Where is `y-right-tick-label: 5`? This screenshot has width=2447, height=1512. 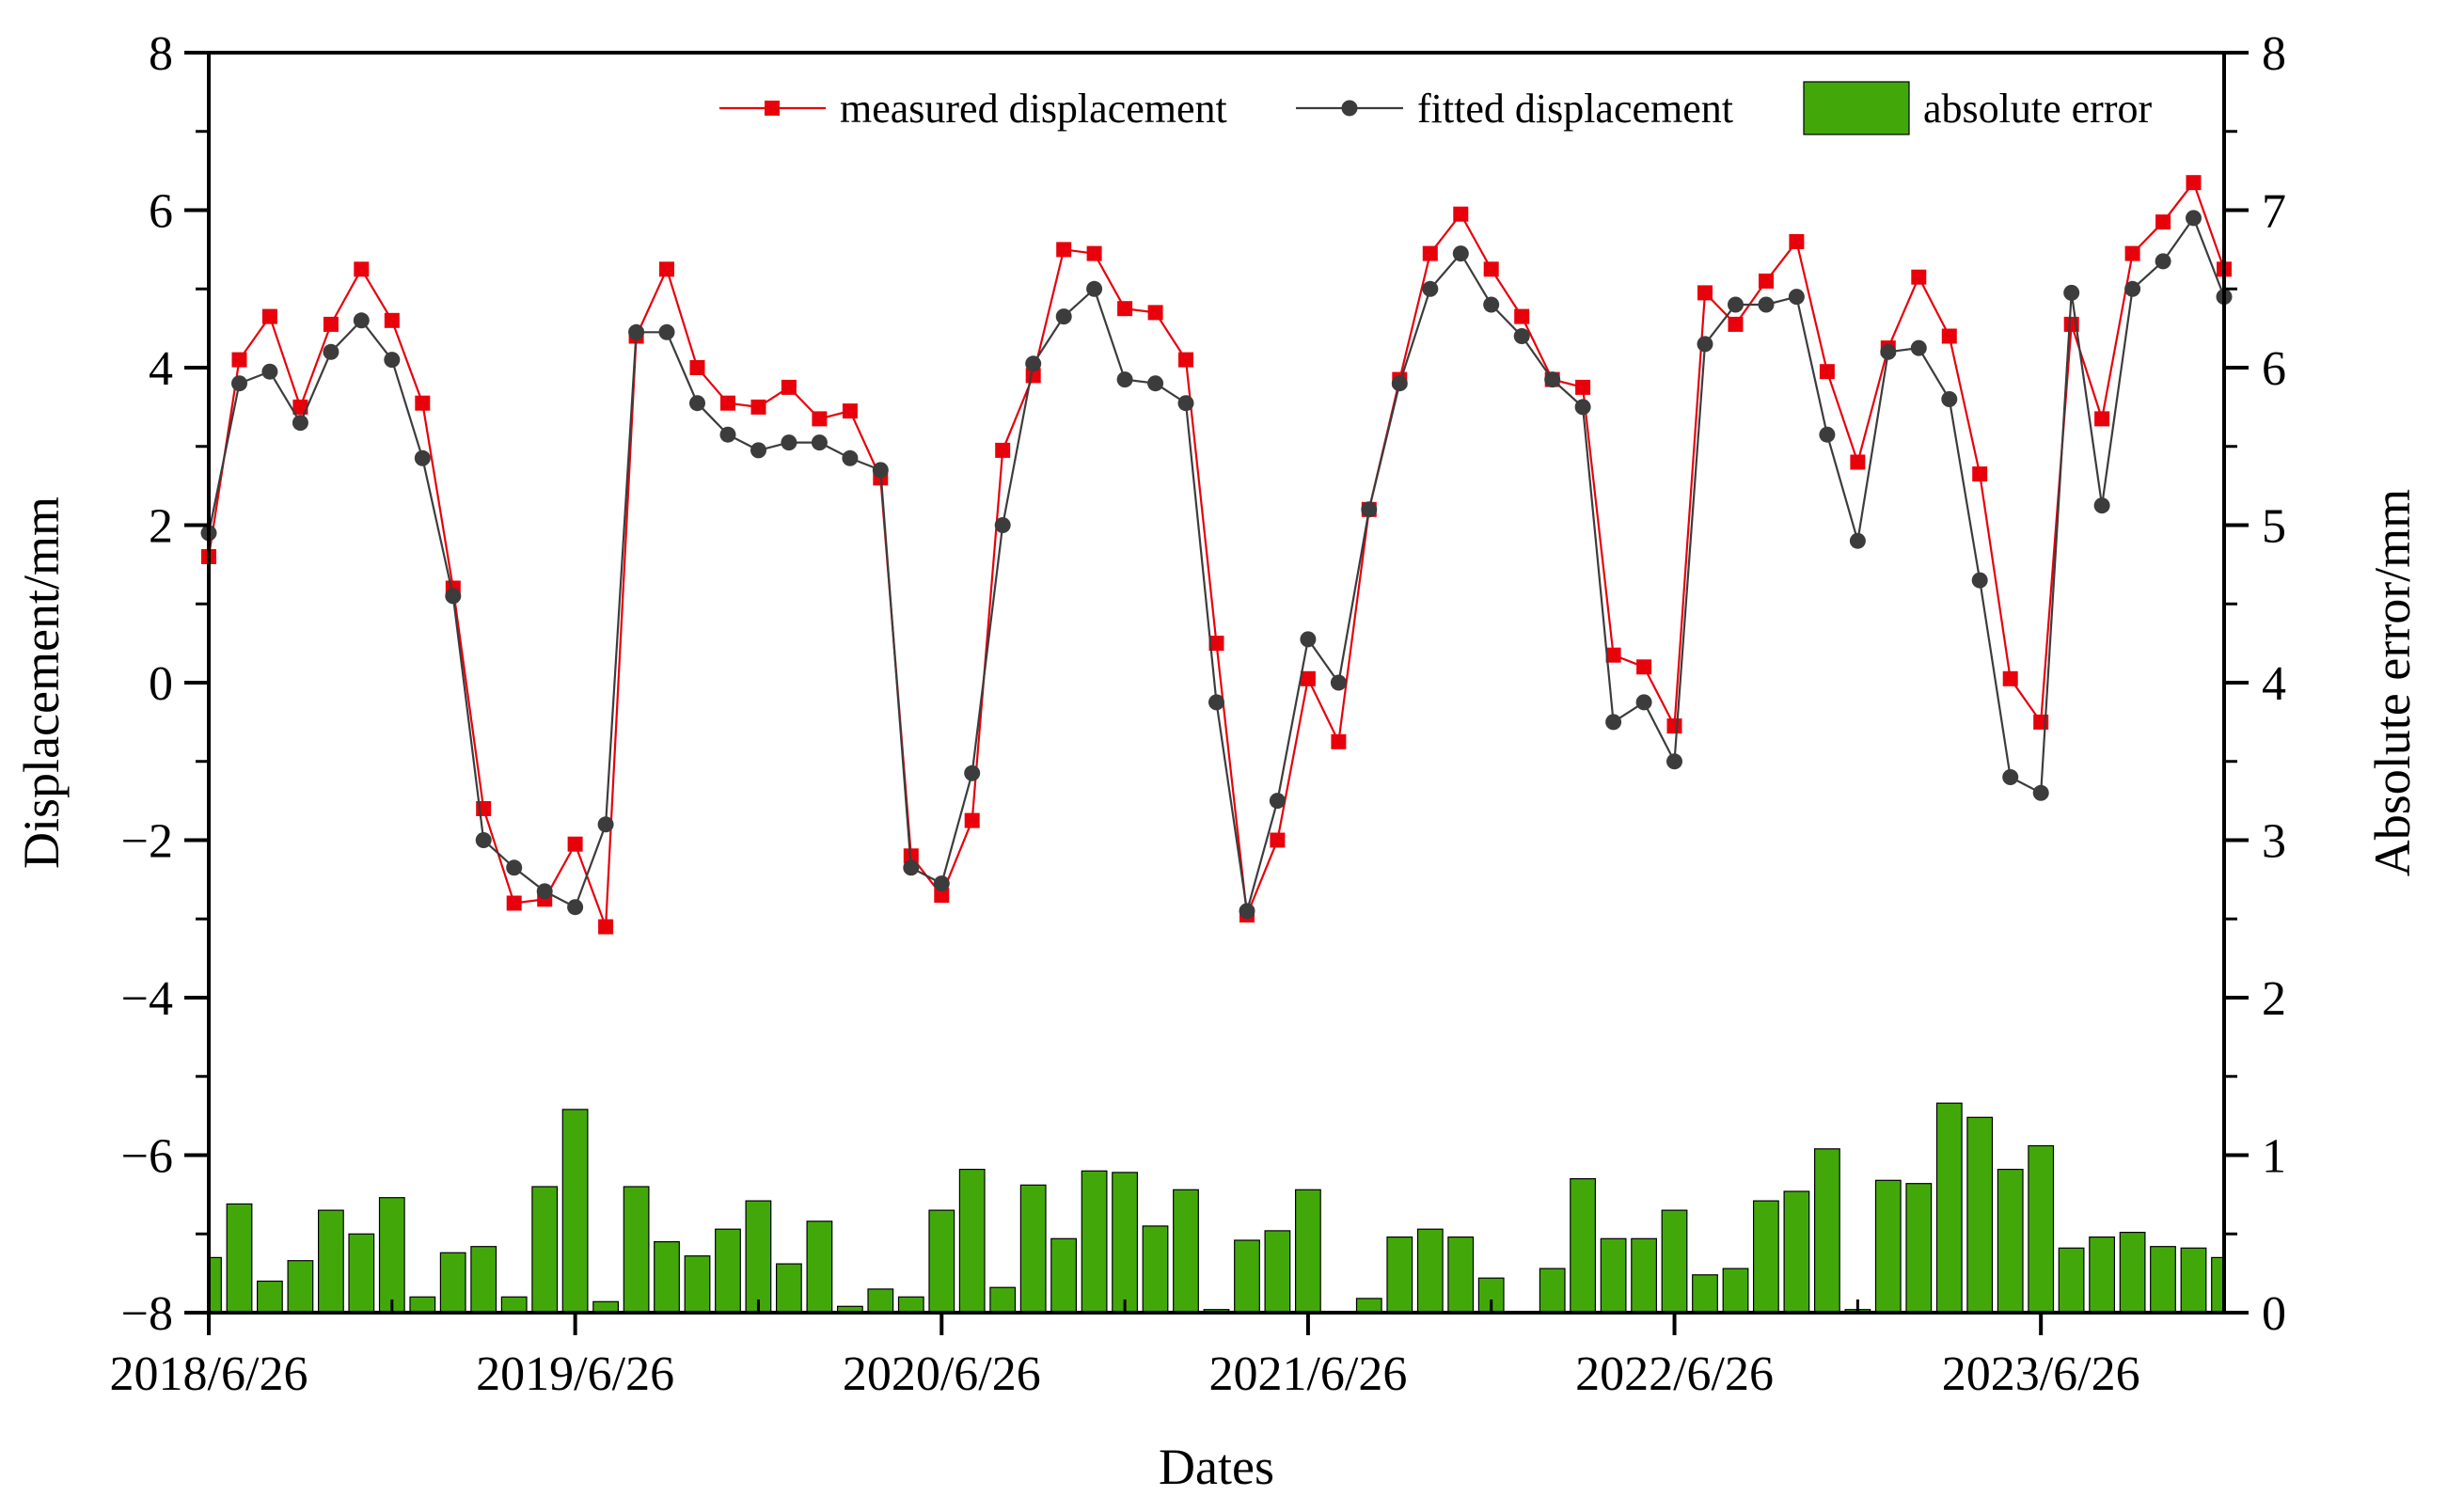 y-right-tick-label: 5 is located at coordinates (2274, 527).